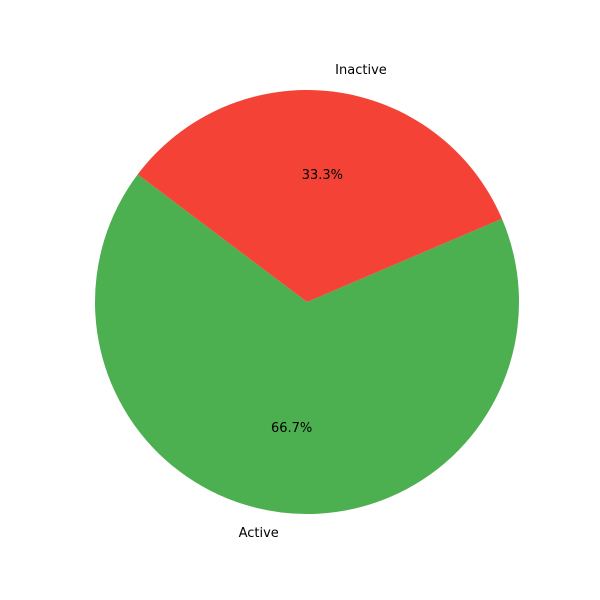 The width and height of the screenshot is (600, 600). Describe the element at coordinates (291, 428) in the screenshot. I see `pct-label-active: 66.7%` at that location.